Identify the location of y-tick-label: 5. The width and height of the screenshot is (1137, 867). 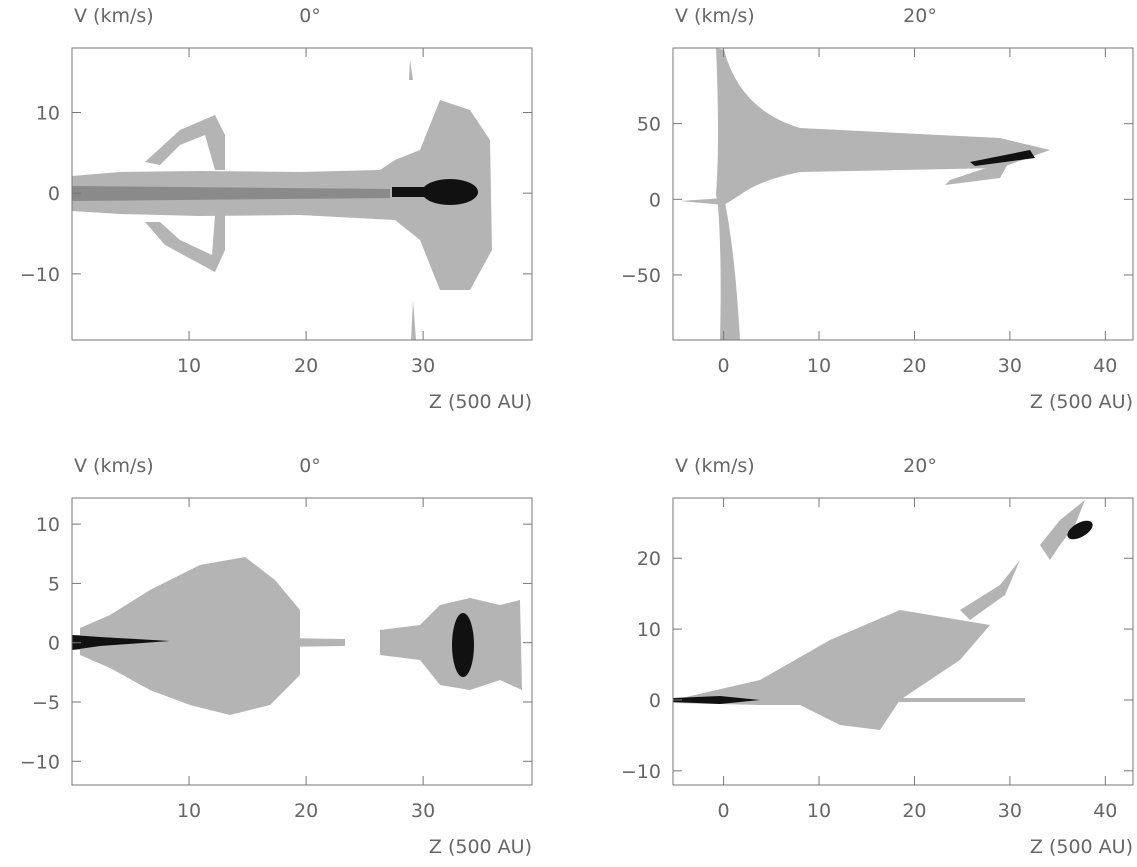
(54, 584).